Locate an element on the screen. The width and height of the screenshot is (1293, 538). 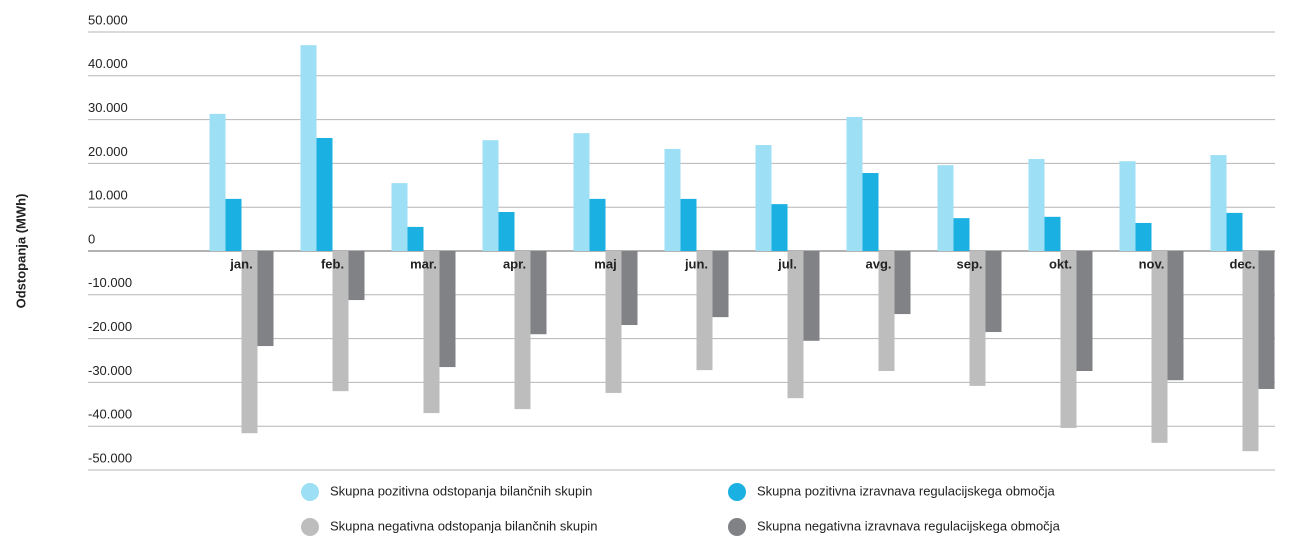
x-tick-label: dec. is located at coordinates (1242, 263).